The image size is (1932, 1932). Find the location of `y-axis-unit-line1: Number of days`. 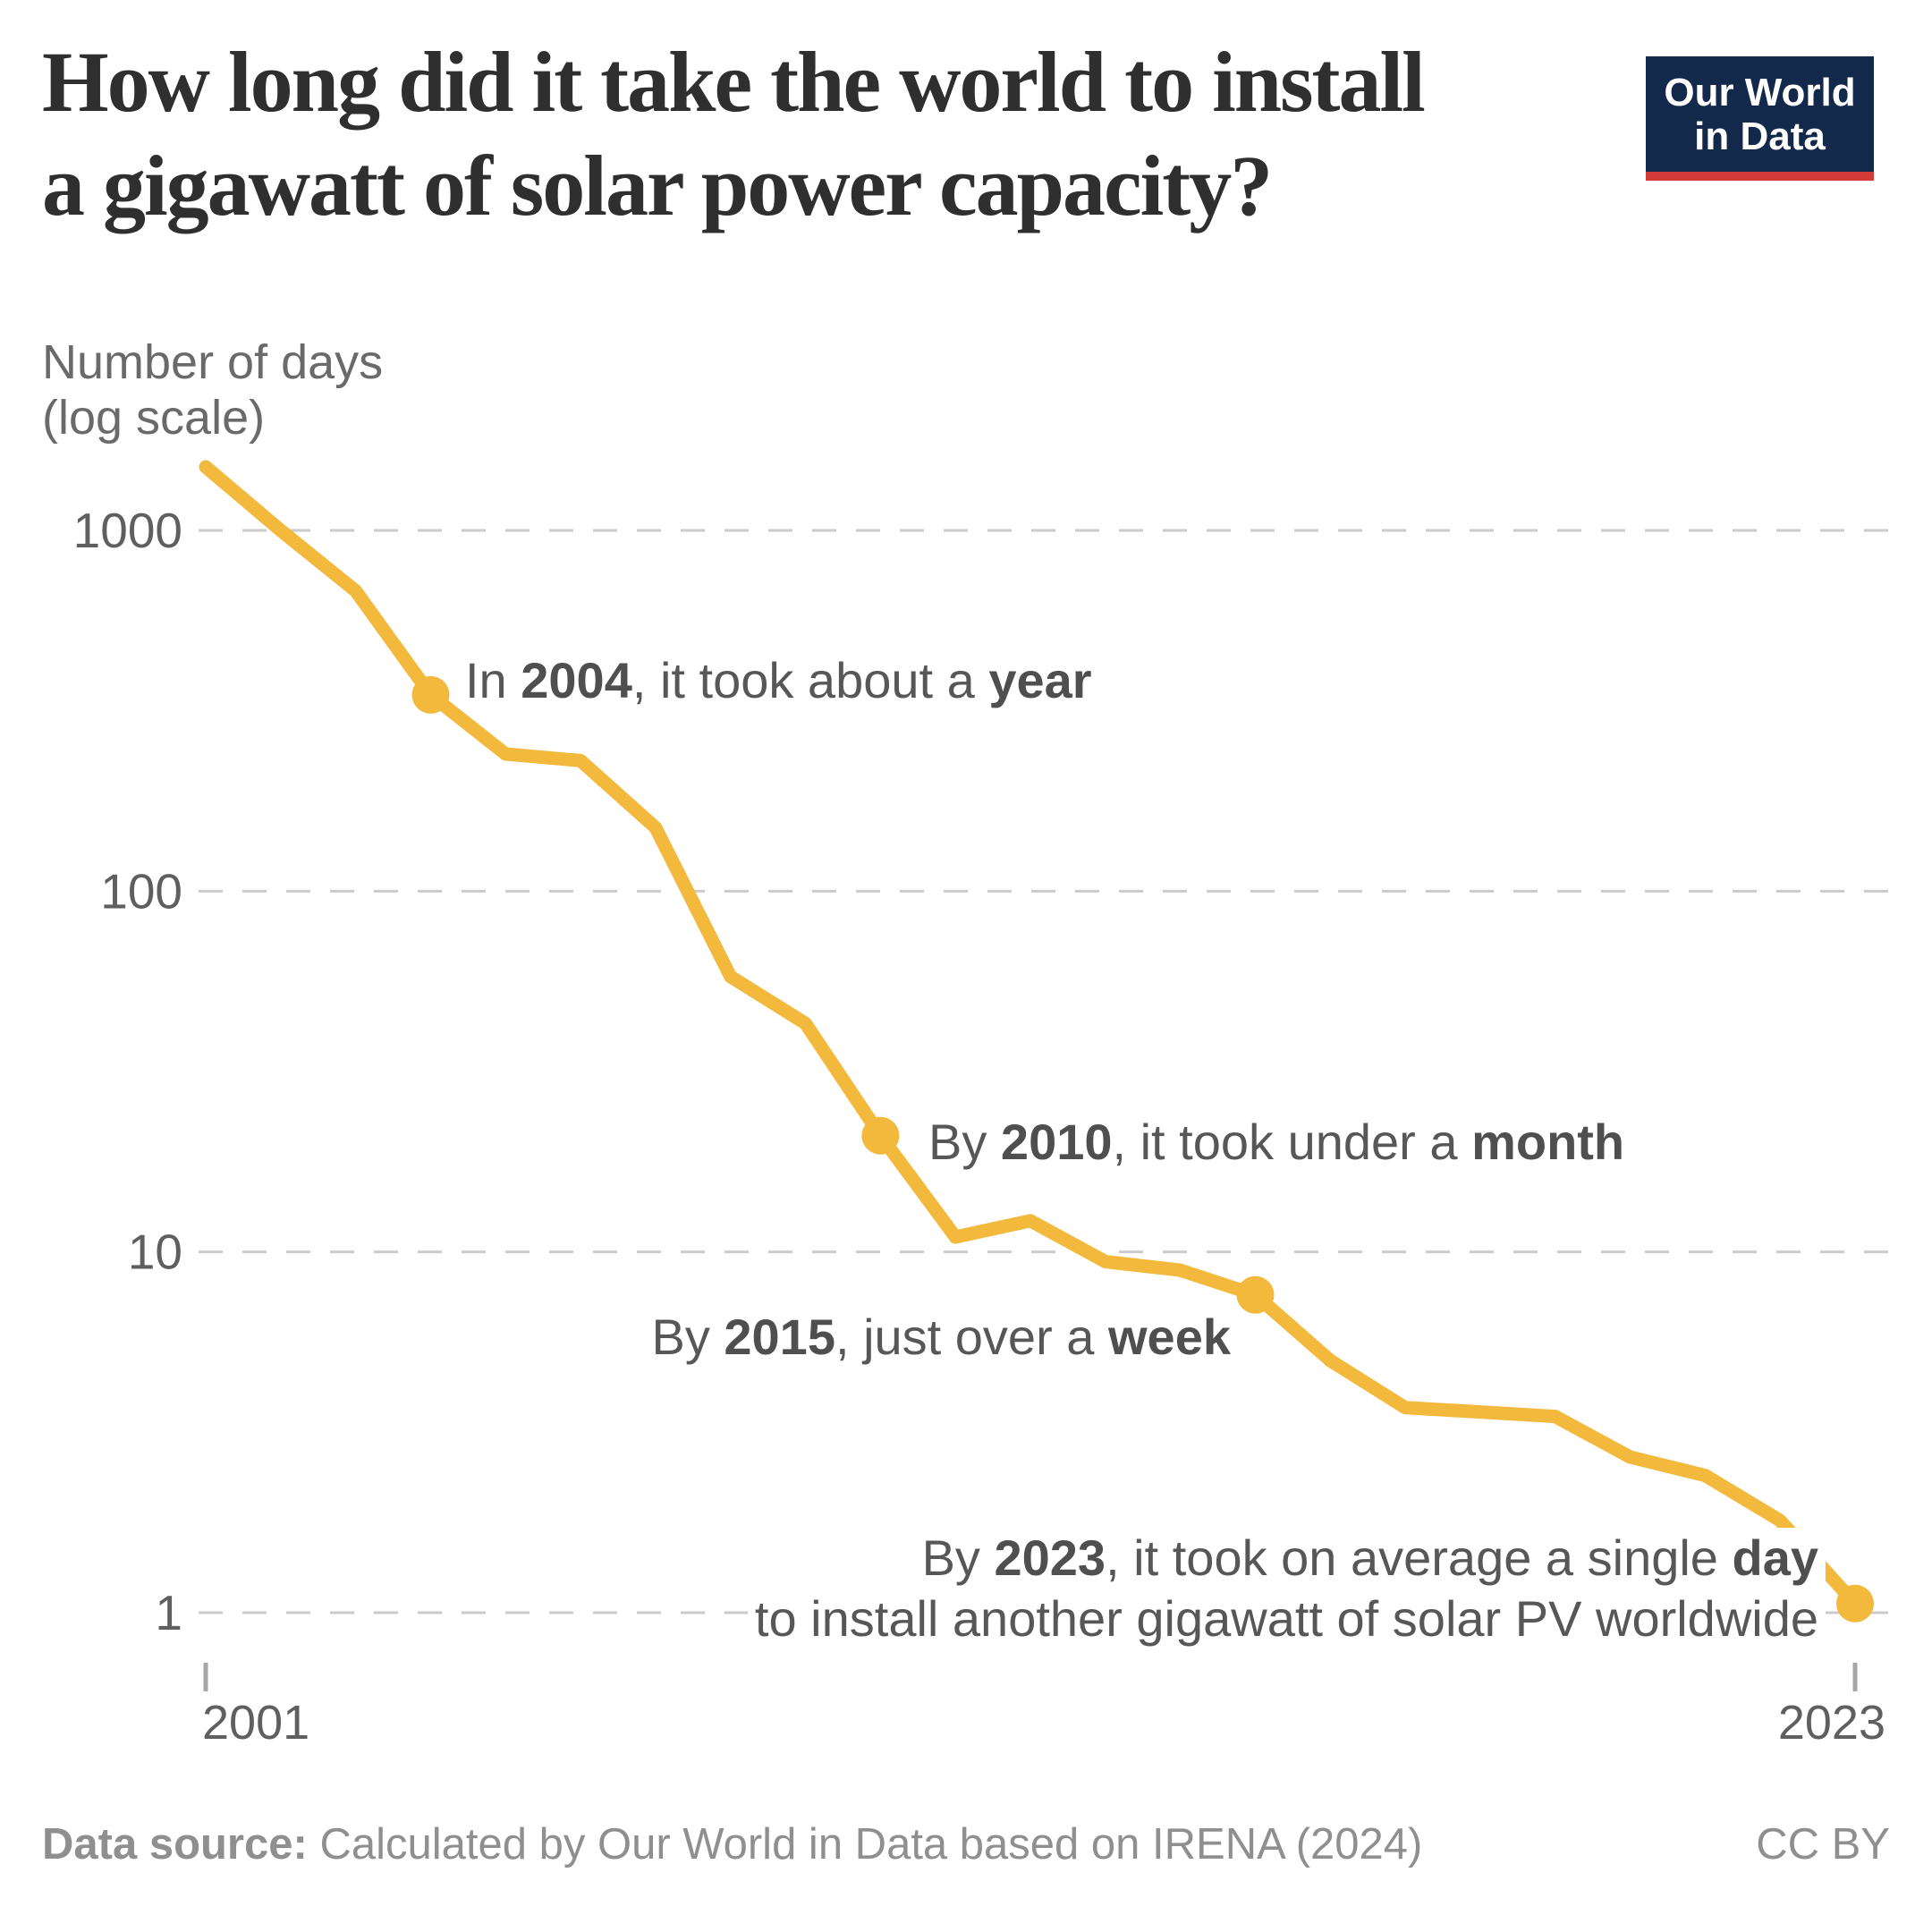

y-axis-unit-line1: Number of days is located at coordinates (213, 362).